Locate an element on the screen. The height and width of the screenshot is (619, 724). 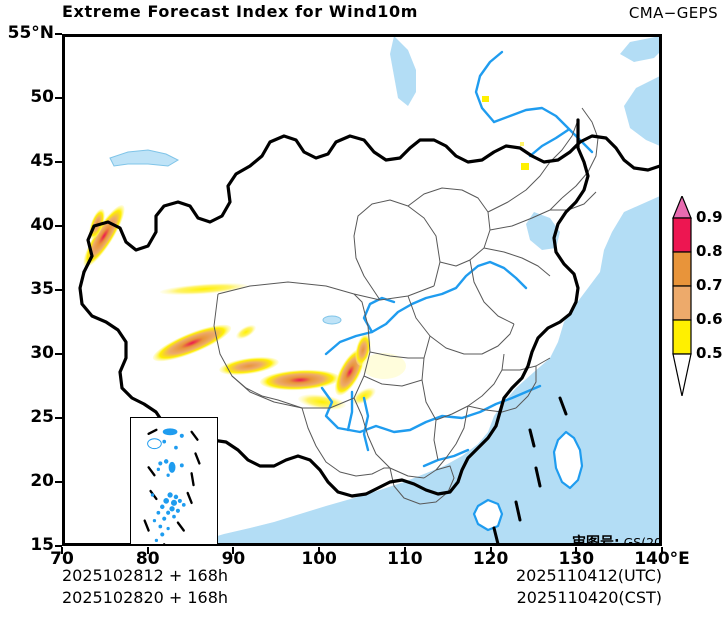
y-tick-label-50: 50 is located at coordinates (42, 97).